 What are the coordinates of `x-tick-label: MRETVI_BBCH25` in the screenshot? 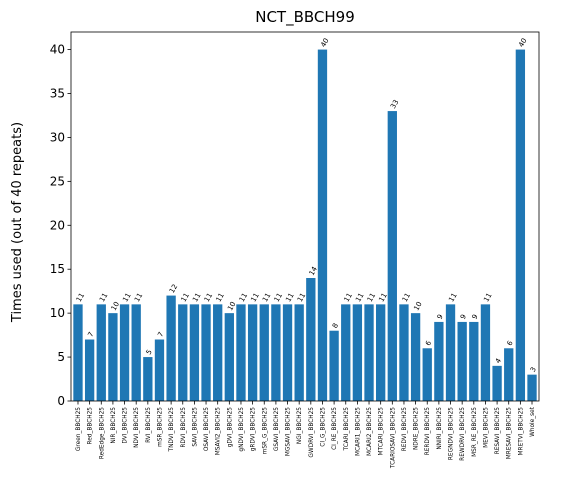 It's located at (521, 431).